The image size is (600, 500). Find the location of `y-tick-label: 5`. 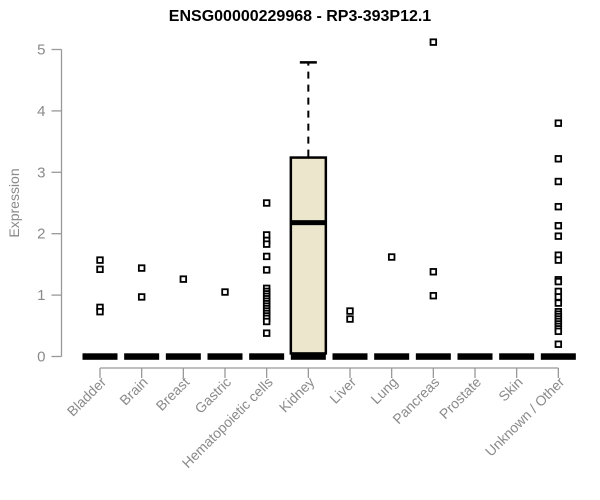

y-tick-label: 5 is located at coordinates (41, 50).